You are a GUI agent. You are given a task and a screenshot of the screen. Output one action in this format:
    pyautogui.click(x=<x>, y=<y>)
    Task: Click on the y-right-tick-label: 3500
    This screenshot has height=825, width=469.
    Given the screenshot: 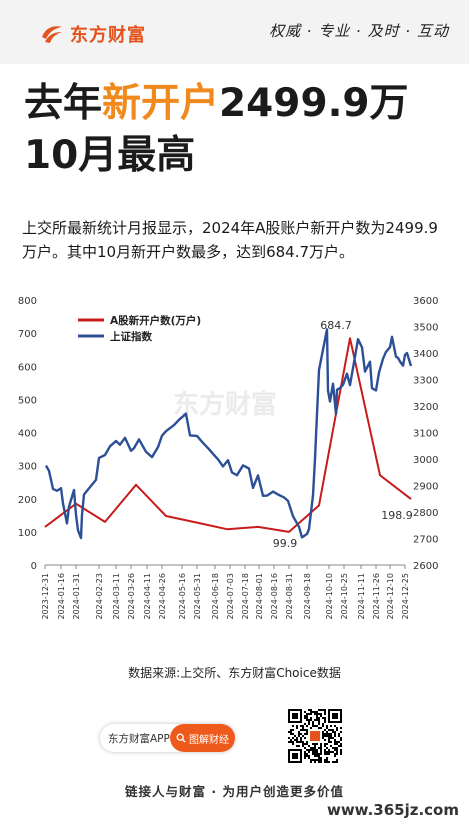 What is the action you would take?
    pyautogui.click(x=425, y=328)
    